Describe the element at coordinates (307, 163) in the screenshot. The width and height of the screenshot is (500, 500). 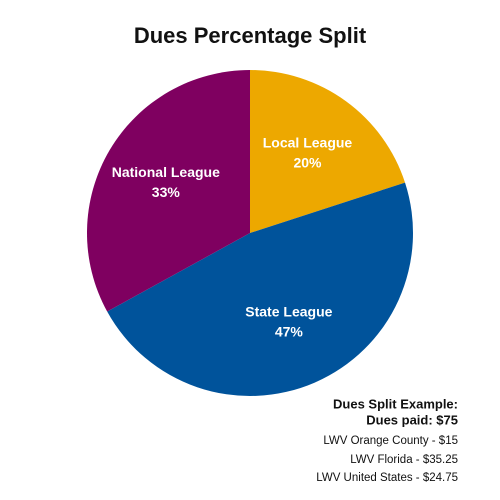
I see `slice-value: 20%` at that location.